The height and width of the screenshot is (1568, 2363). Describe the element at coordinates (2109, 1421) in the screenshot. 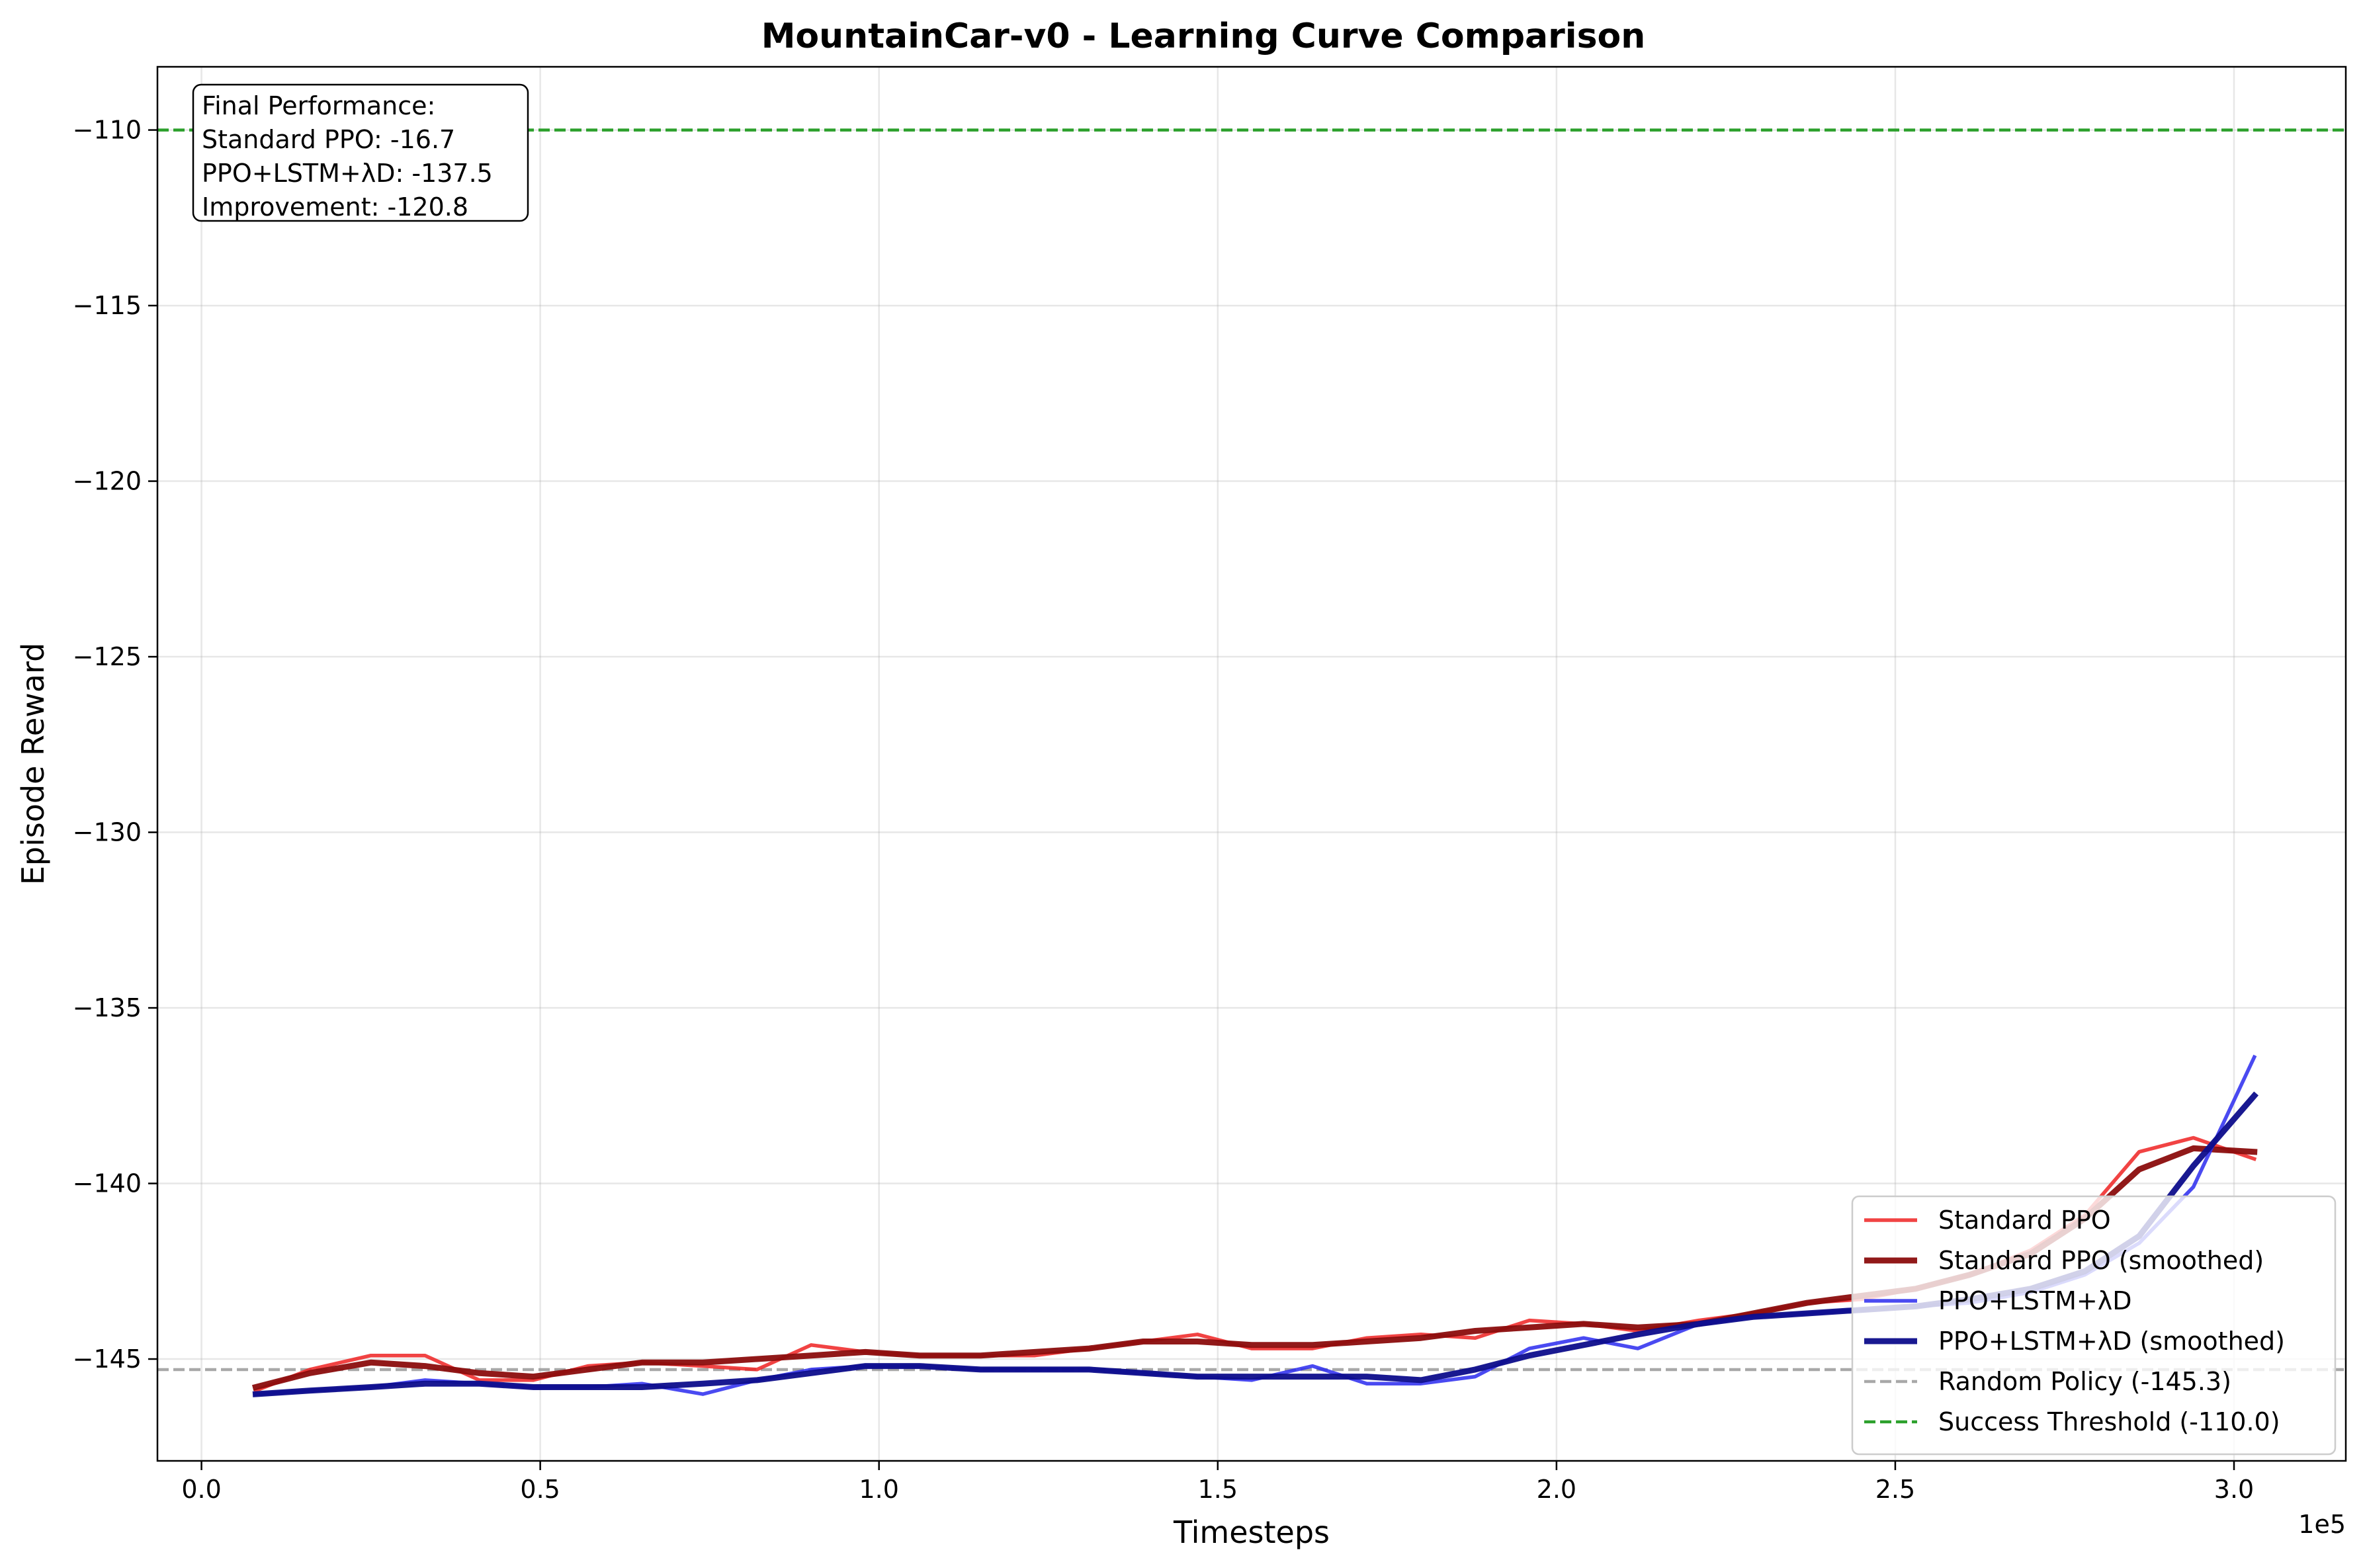

I see `legend-label: Success Threshold (-110.0)` at that location.